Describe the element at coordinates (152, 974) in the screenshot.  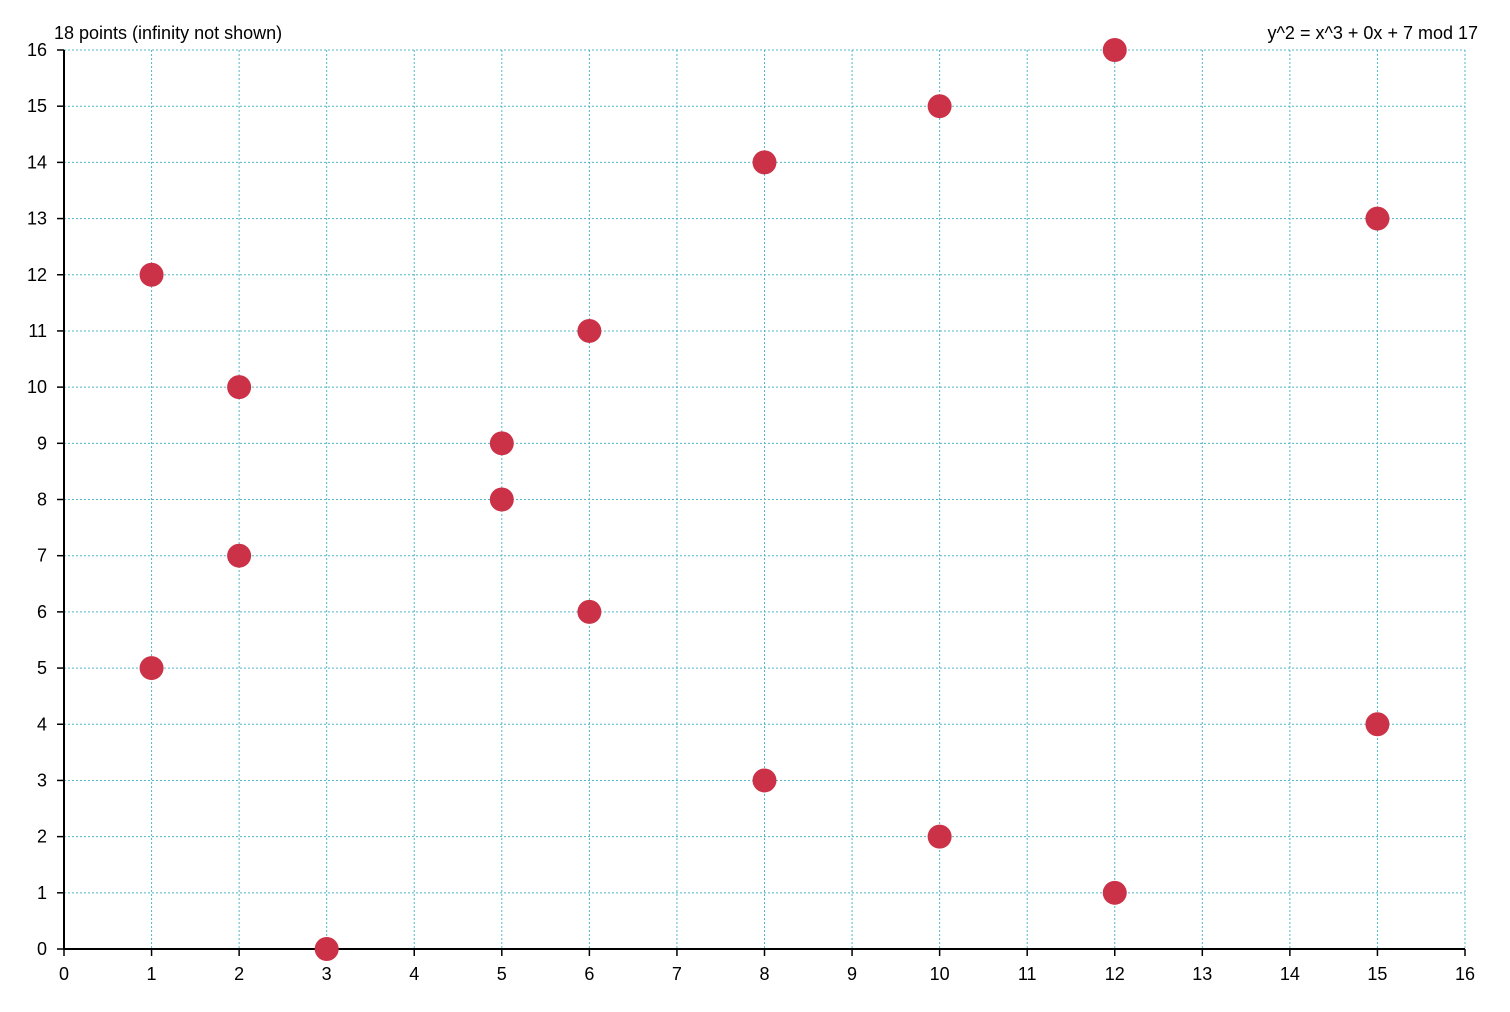
I see `x-tick-label: 1` at that location.